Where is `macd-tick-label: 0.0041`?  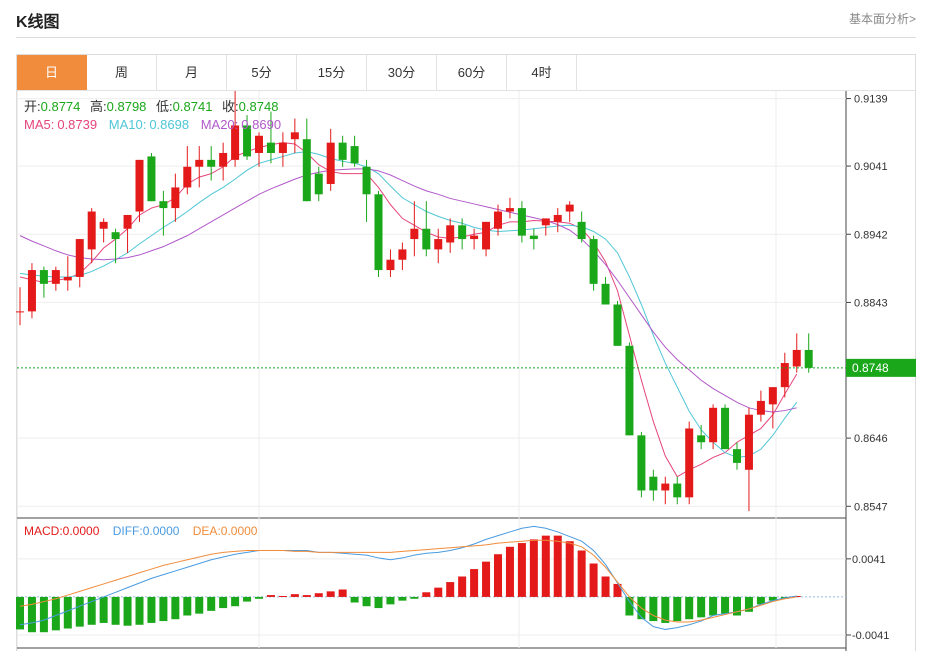
macd-tick-label: 0.0041 is located at coordinates (869, 560).